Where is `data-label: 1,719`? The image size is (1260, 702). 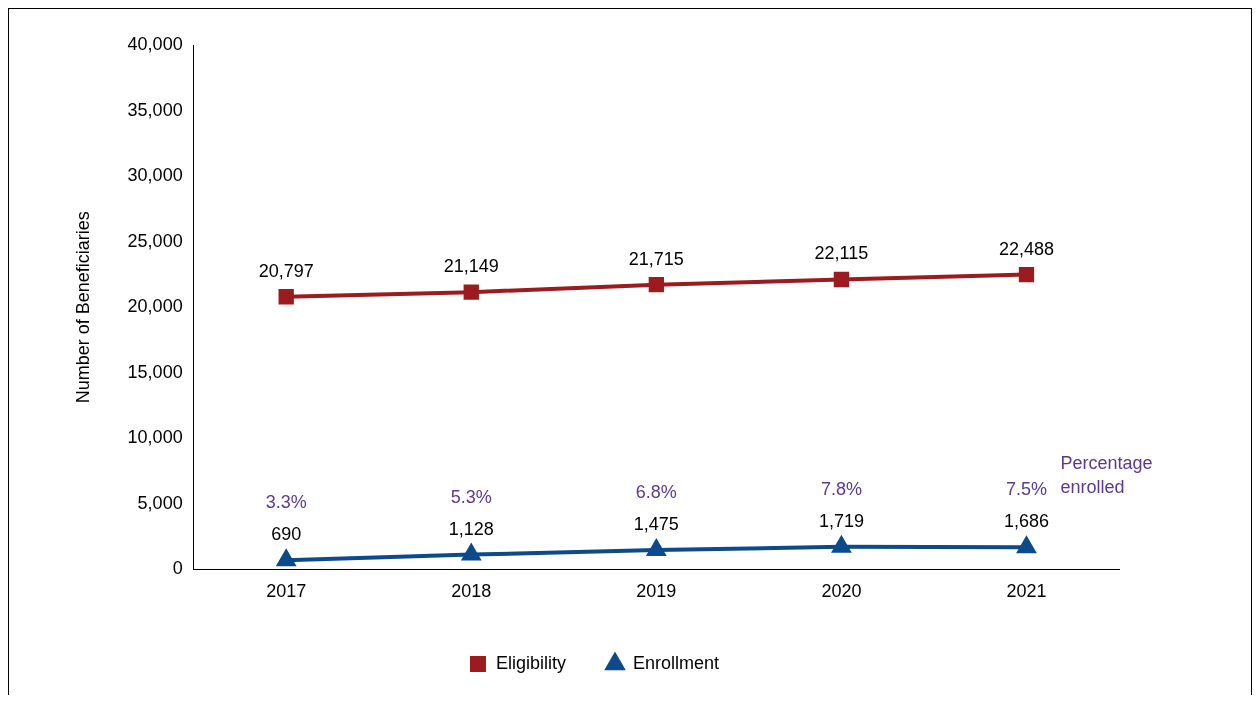 data-label: 1,719 is located at coordinates (841, 520).